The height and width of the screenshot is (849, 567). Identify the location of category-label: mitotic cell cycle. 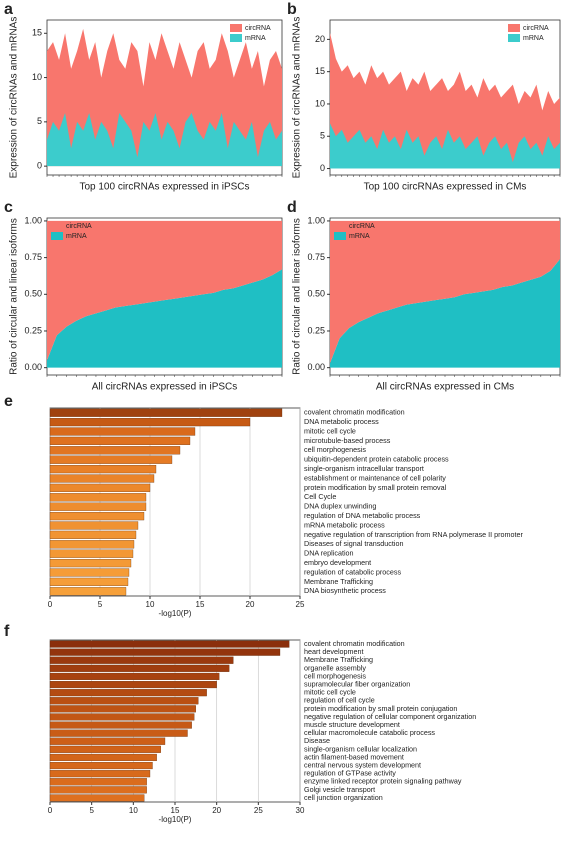
(330, 692).